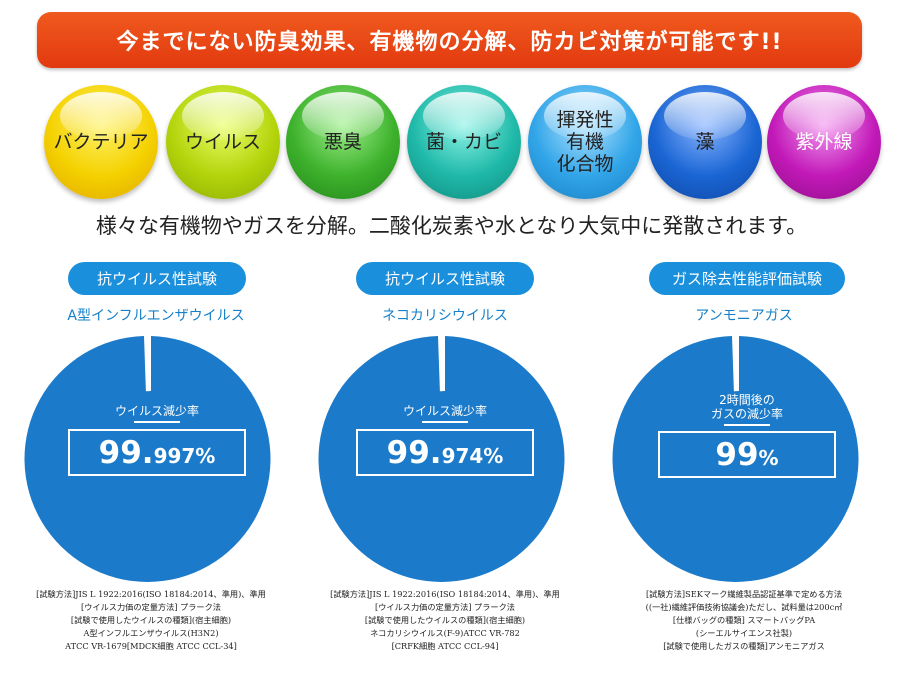 This screenshot has width=903, height=682. I want to click on bubble-line: 有機, so click(584, 142).